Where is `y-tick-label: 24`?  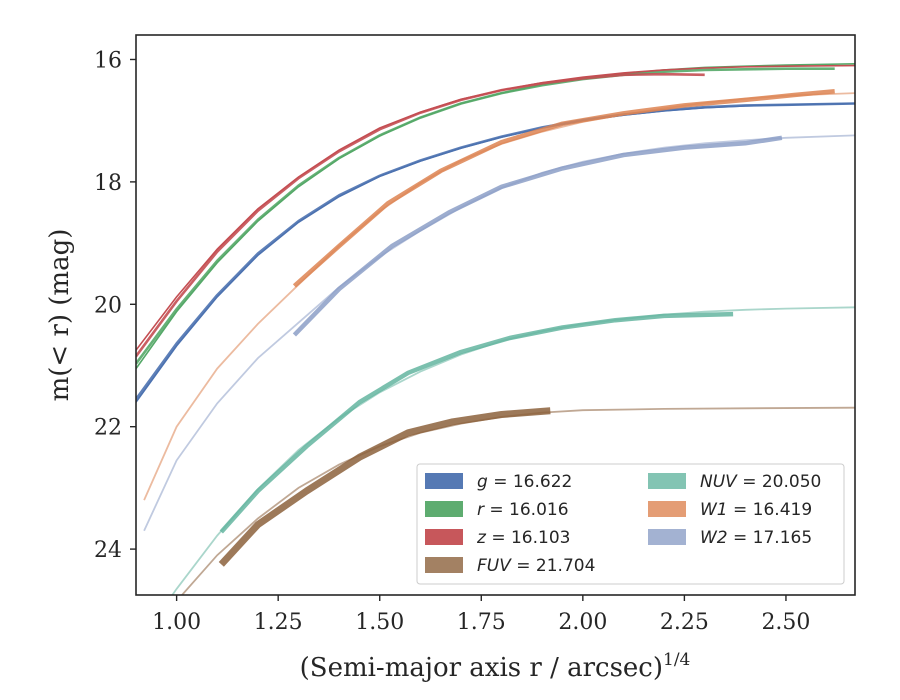 y-tick-label: 24 is located at coordinates (108, 550).